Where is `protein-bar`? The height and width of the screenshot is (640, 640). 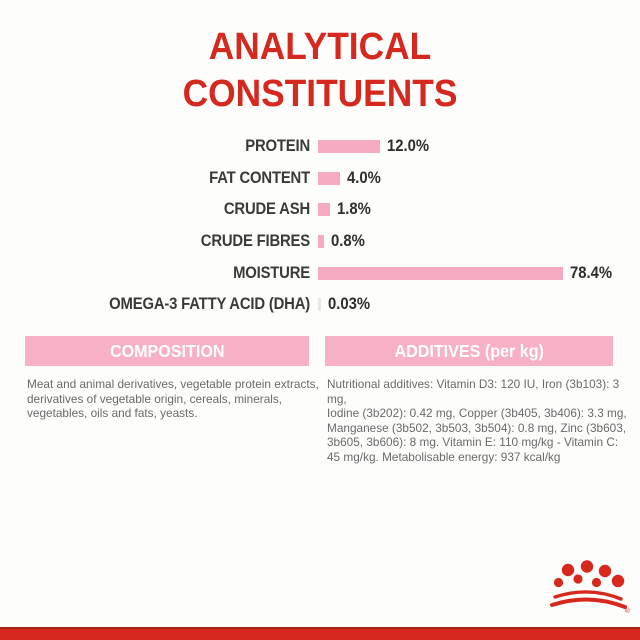
protein-bar is located at coordinates (349, 147).